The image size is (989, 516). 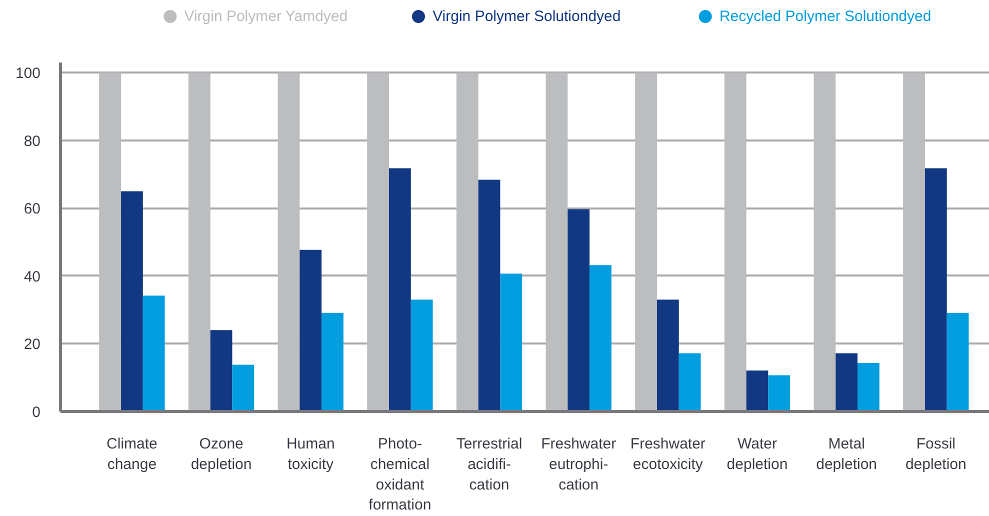 What do you see at coordinates (935, 454) in the screenshot?
I see `x-tick-label: Fossil depletion` at bounding box center [935, 454].